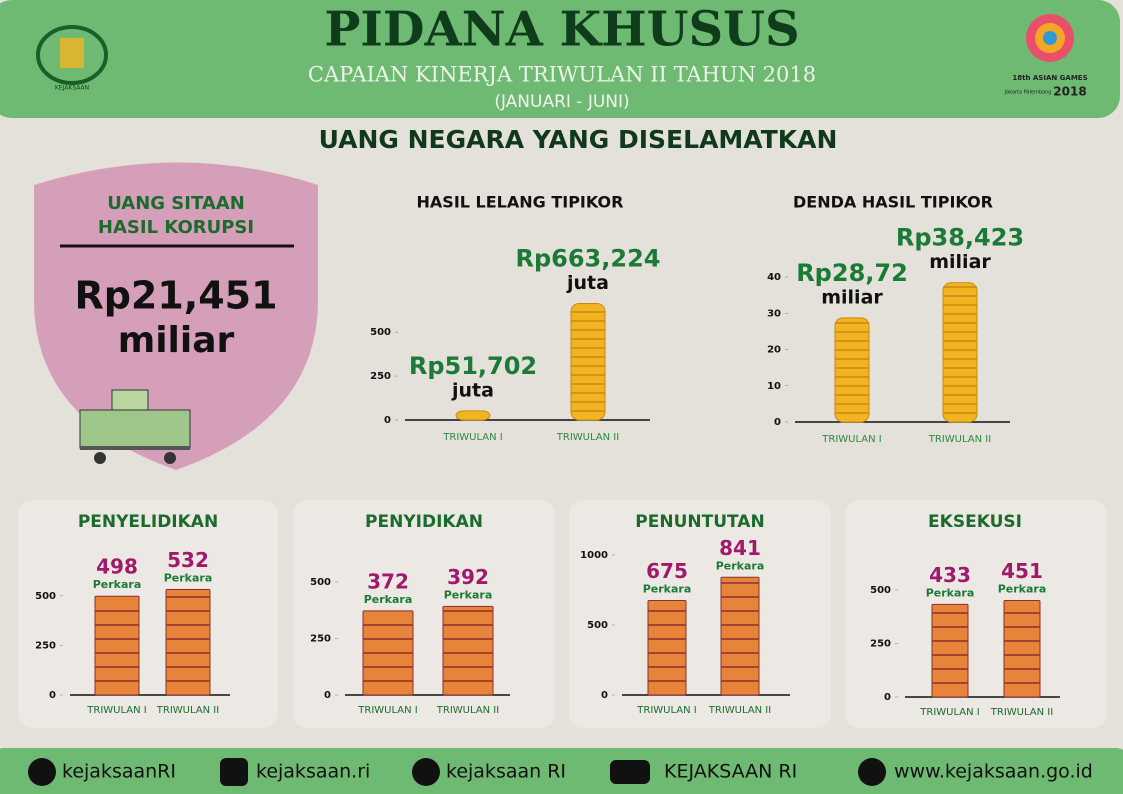 This screenshot has width=1123, height=794. Describe the element at coordinates (960, 238) in the screenshot. I see `value-label: Rp38,423` at that location.